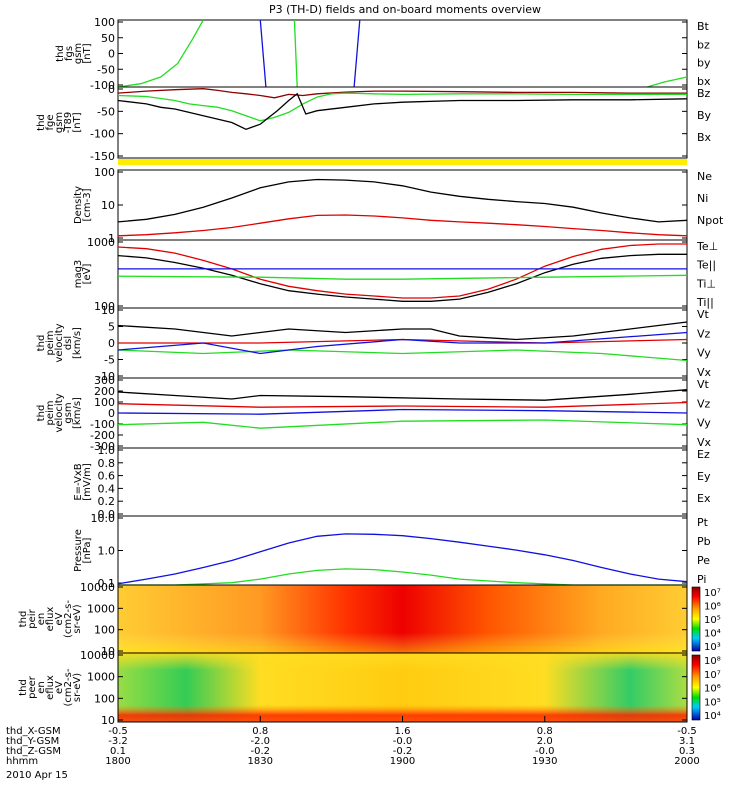  Describe the element at coordinates (696, 687) in the screenshot. I see `colorbar-peer` at that location.